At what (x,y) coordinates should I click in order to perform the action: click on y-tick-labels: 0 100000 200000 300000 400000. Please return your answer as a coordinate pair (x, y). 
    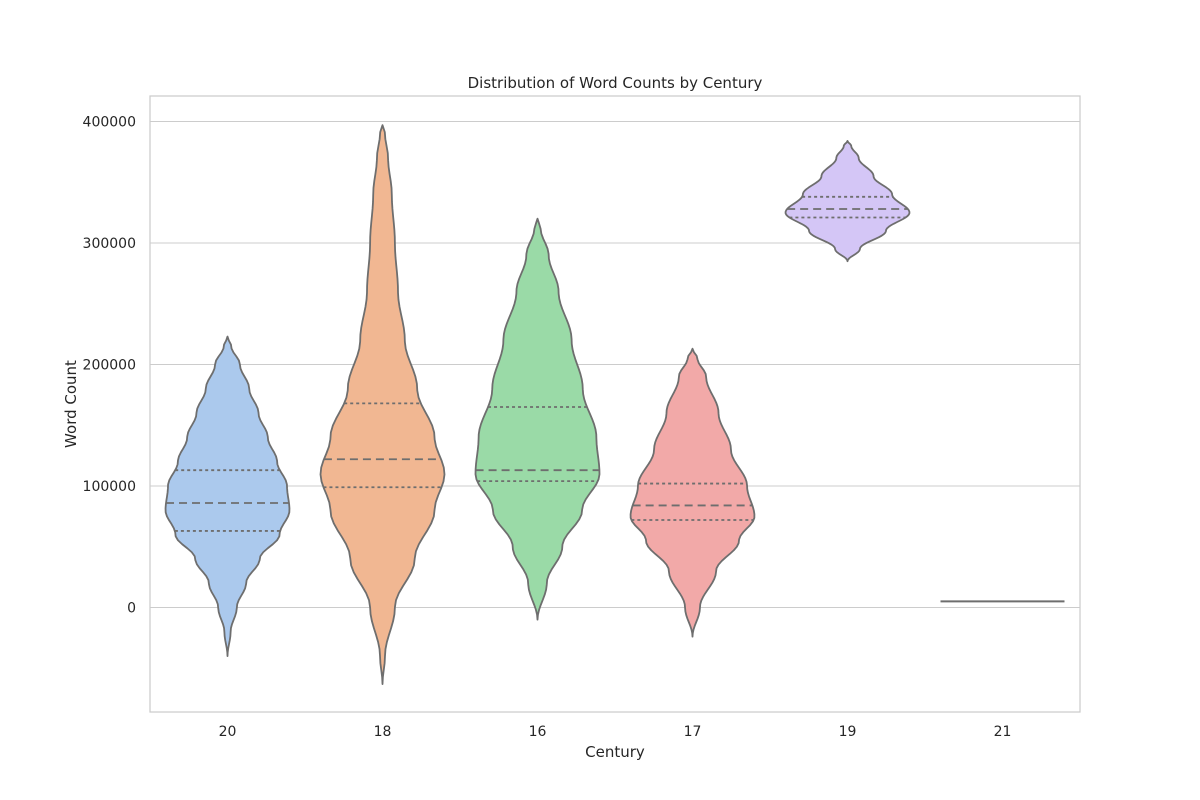
    Looking at the image, I should click on (109, 366).